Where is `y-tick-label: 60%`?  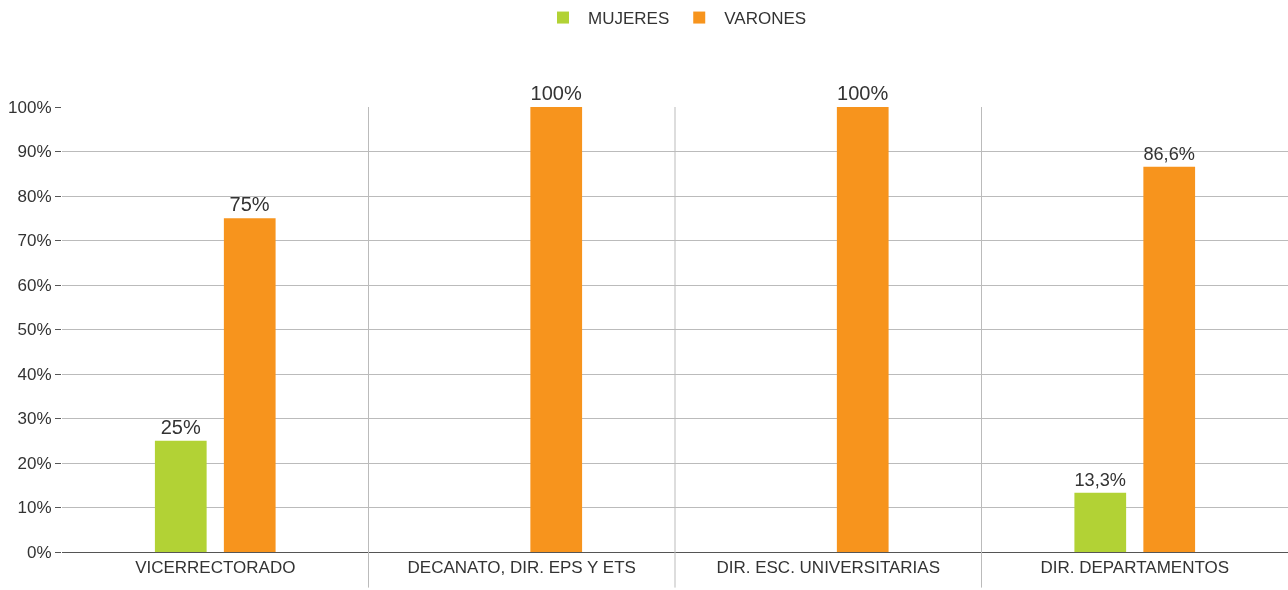 y-tick-label: 60% is located at coordinates (34, 285).